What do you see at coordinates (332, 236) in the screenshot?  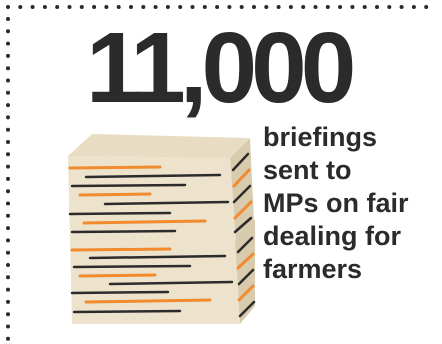 I see `stat-description-line: dealing for` at bounding box center [332, 236].